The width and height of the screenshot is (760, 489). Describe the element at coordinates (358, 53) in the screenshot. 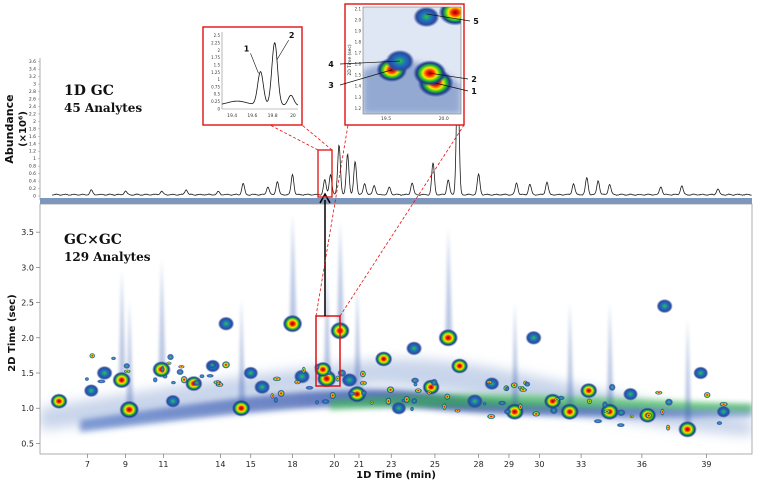

I see `y-tick-label: 1.7` at that location.